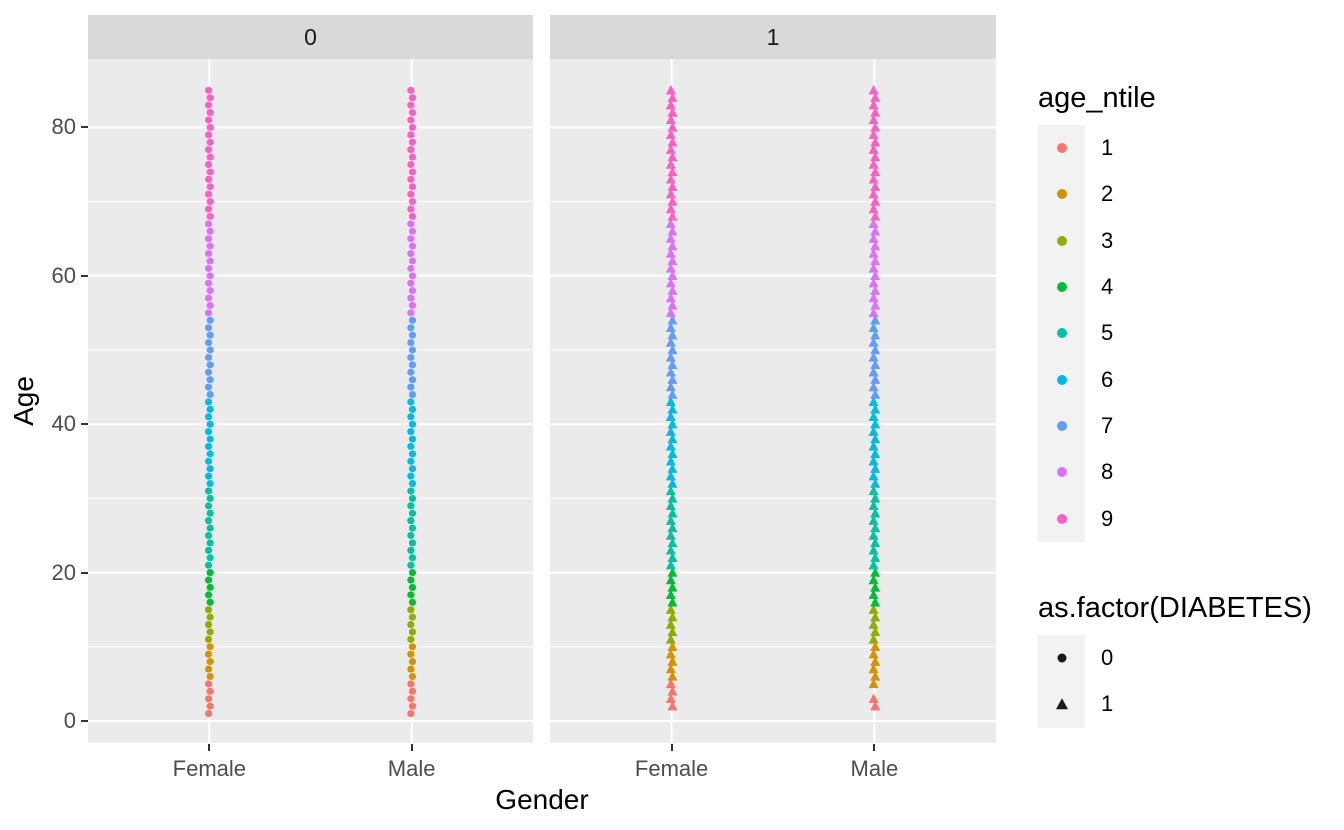 The width and height of the screenshot is (1344, 830). What do you see at coordinates (1097, 426) in the screenshot?
I see `legend-entry: 7` at bounding box center [1097, 426].